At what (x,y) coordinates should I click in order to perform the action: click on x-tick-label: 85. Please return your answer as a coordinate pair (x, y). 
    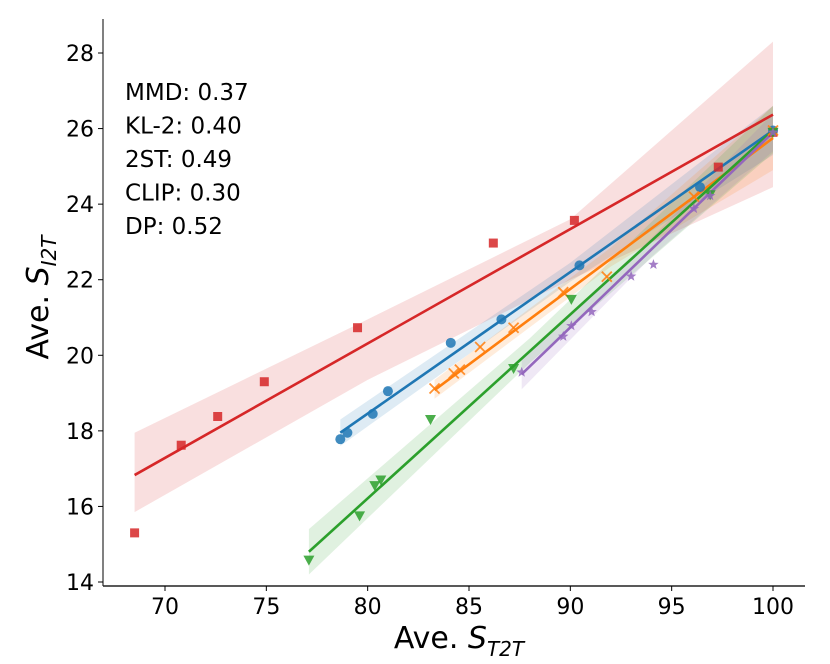
    Looking at the image, I should click on (469, 607).